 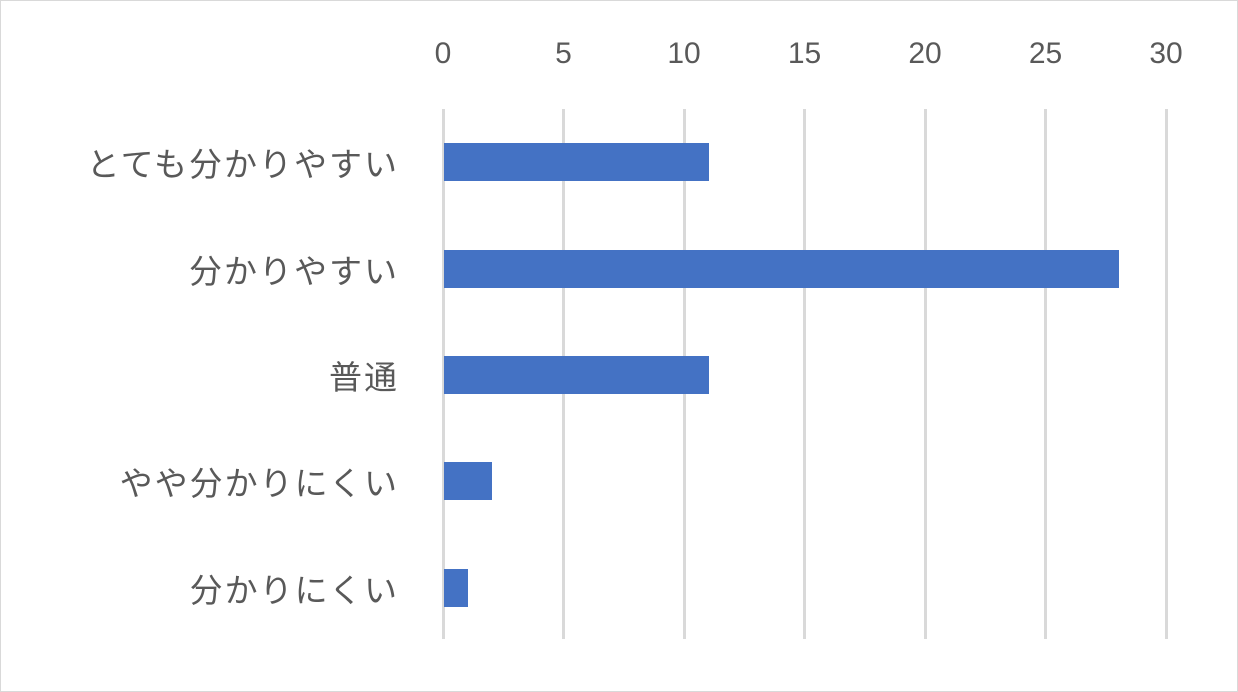 I want to click on x-tick-label: 15, so click(x=804, y=53).